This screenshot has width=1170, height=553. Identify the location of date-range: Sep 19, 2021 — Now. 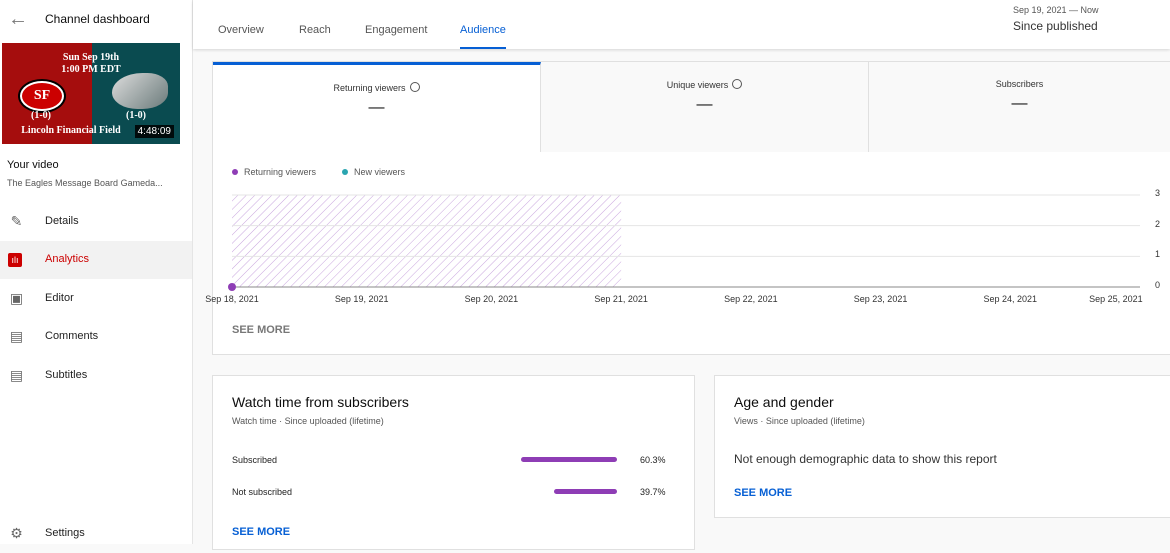
(1056, 10).